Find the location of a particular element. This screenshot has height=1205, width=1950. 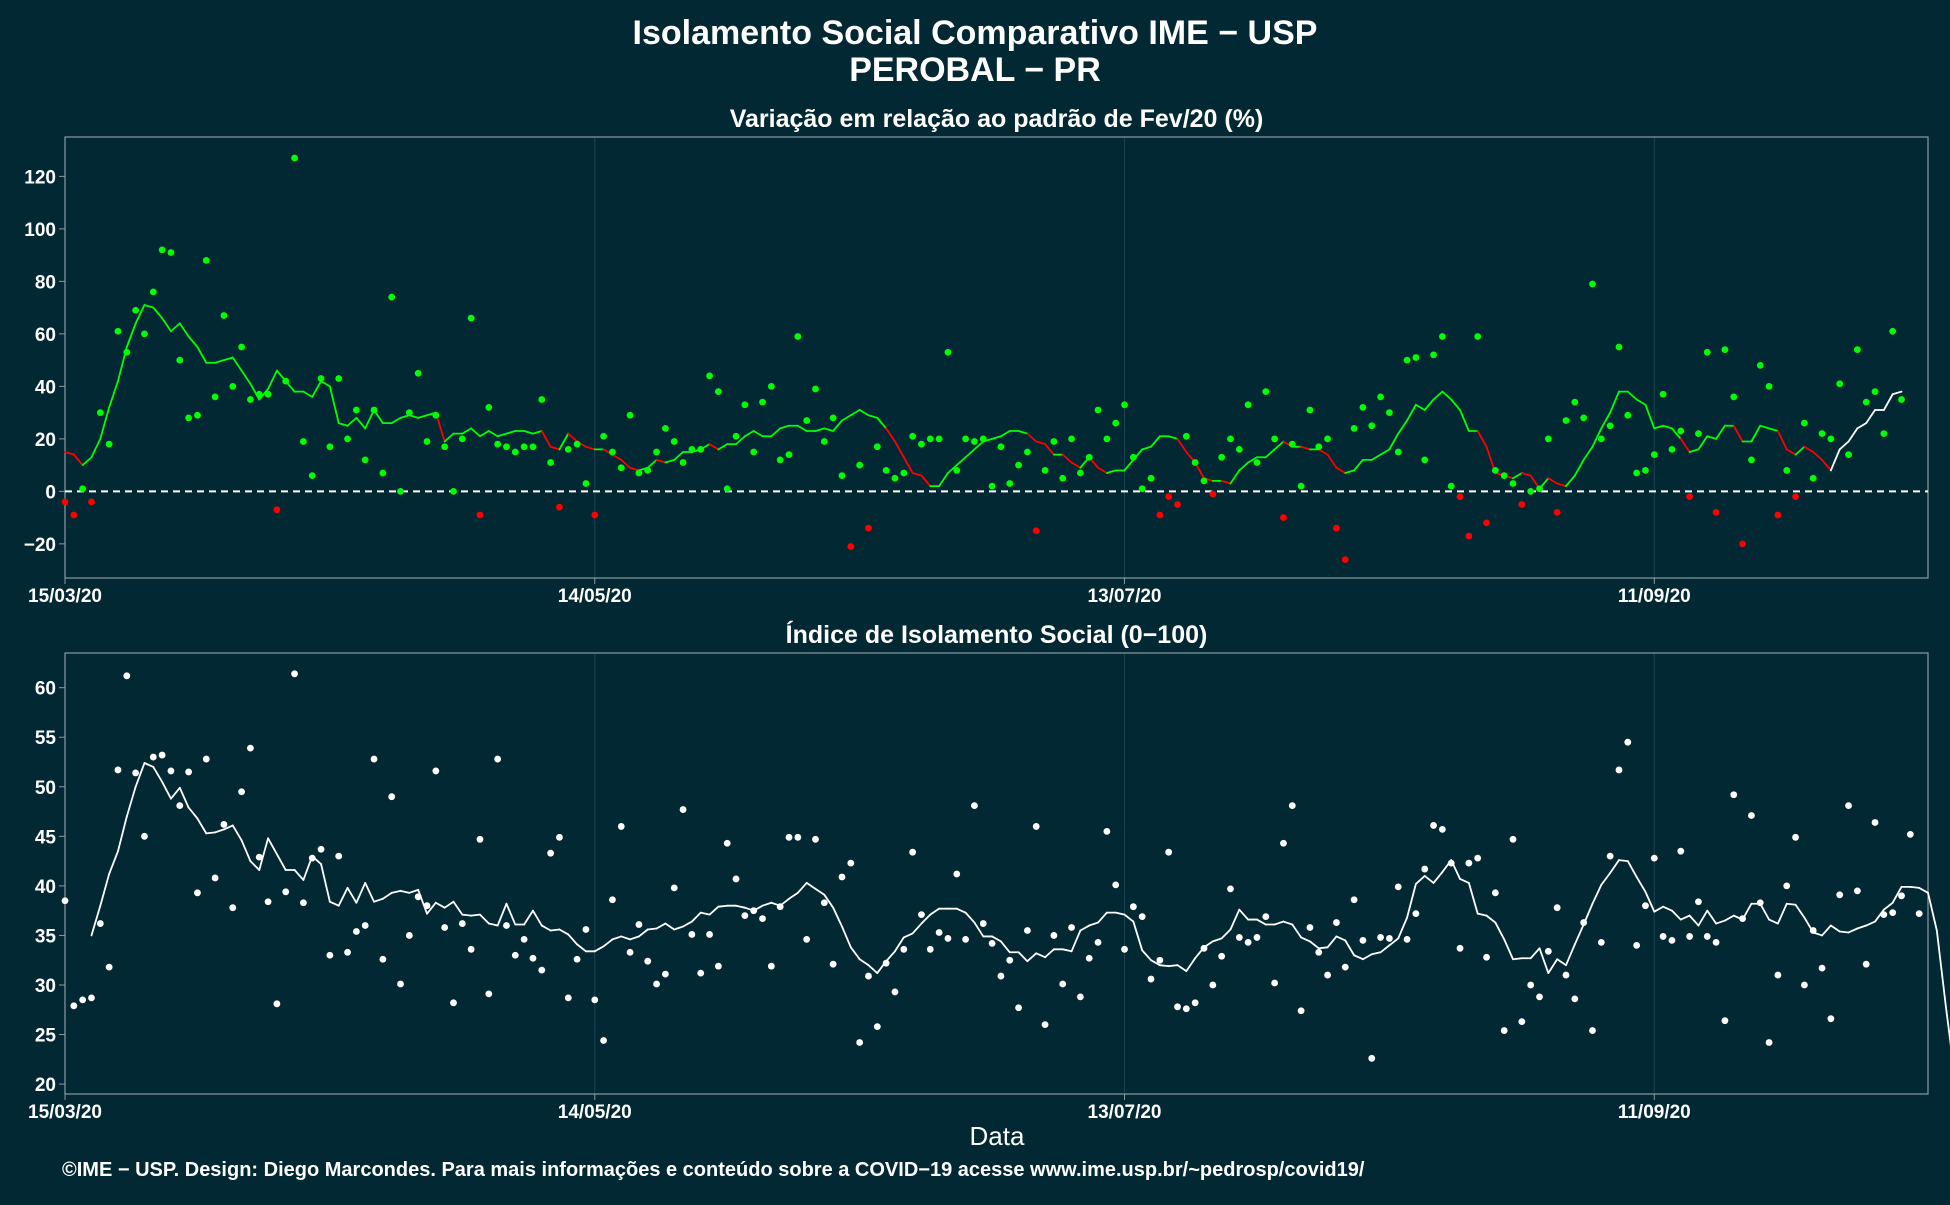

y-tick-label: 55 is located at coordinates (46, 738).